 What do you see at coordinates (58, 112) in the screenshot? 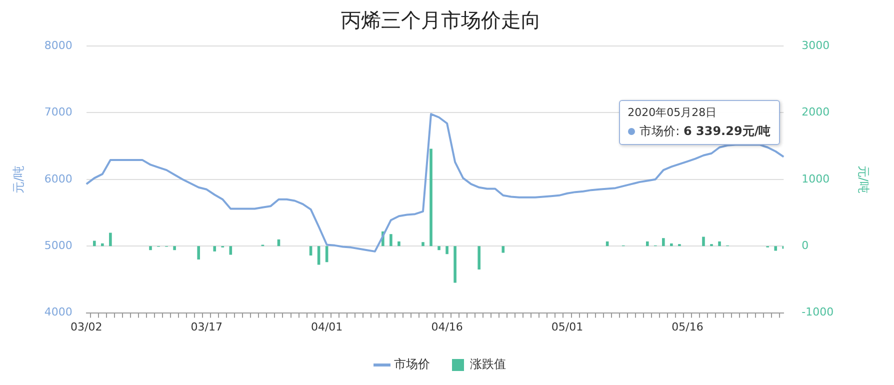
I see `y-tick-label: 7000` at bounding box center [58, 112].